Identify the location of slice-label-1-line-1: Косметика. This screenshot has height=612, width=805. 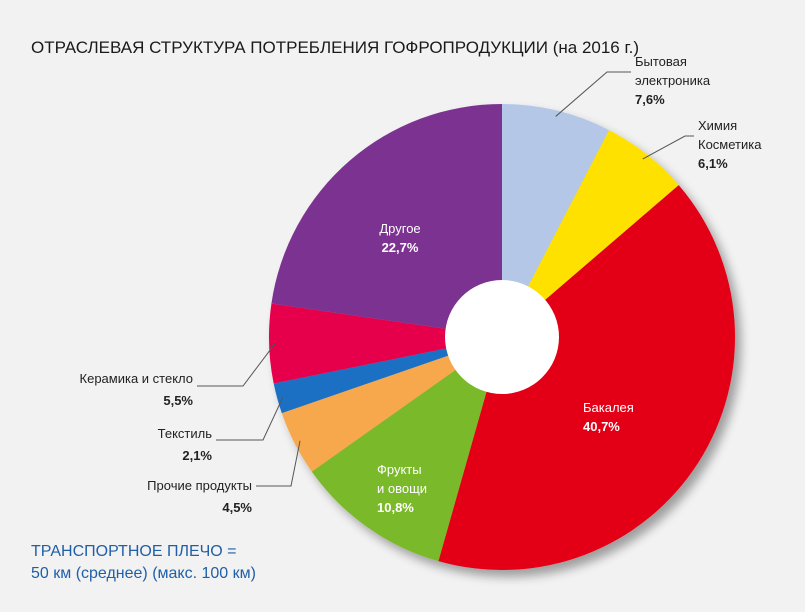
(730, 144).